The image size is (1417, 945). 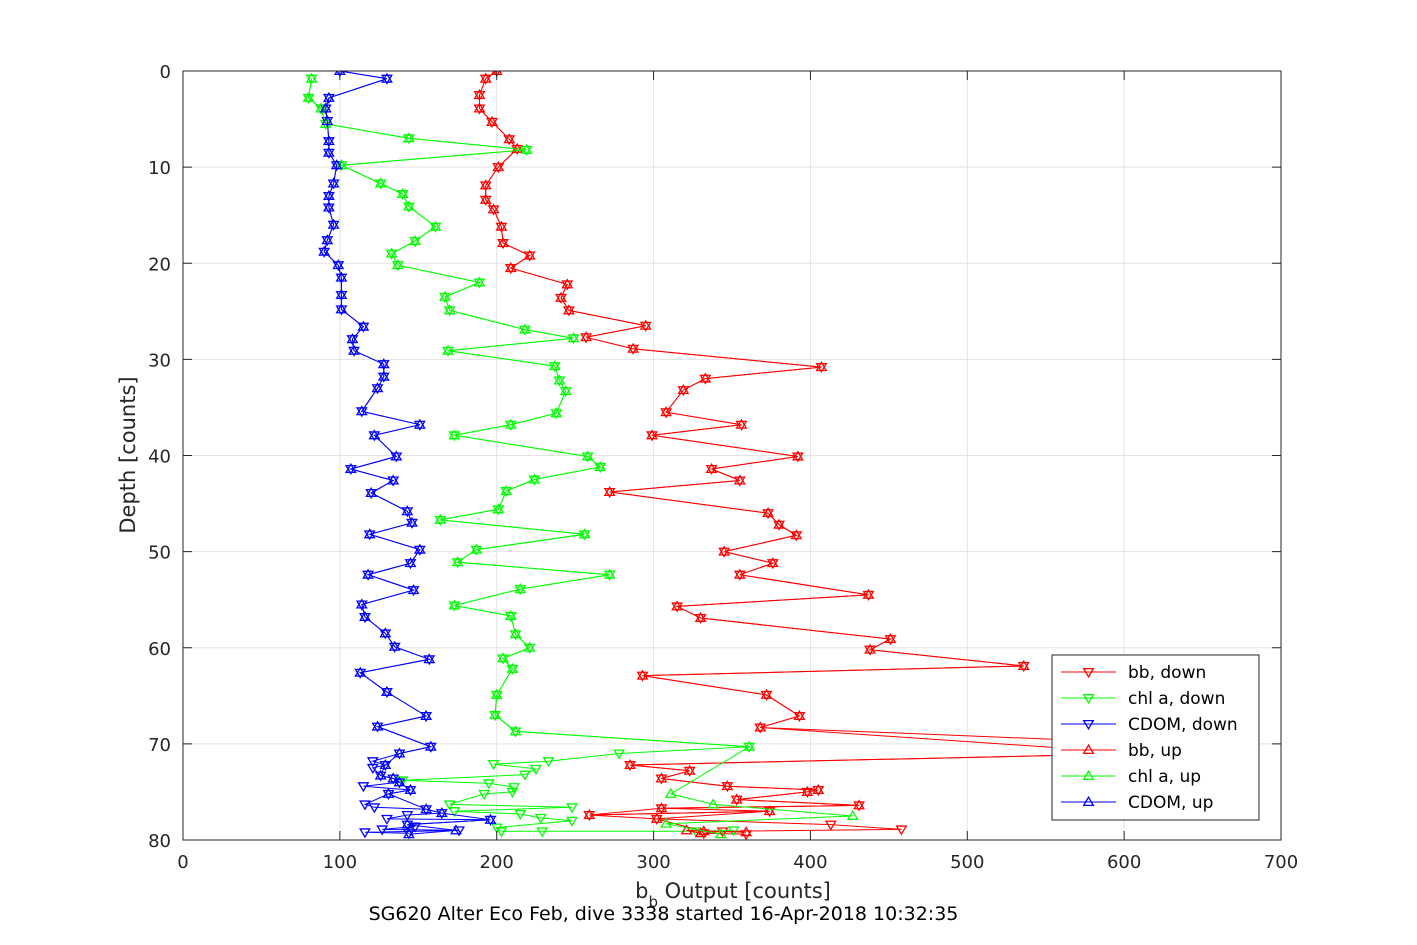 What do you see at coordinates (1121, 751) in the screenshot?
I see `legend-entry-bb-up: bb, up` at bounding box center [1121, 751].